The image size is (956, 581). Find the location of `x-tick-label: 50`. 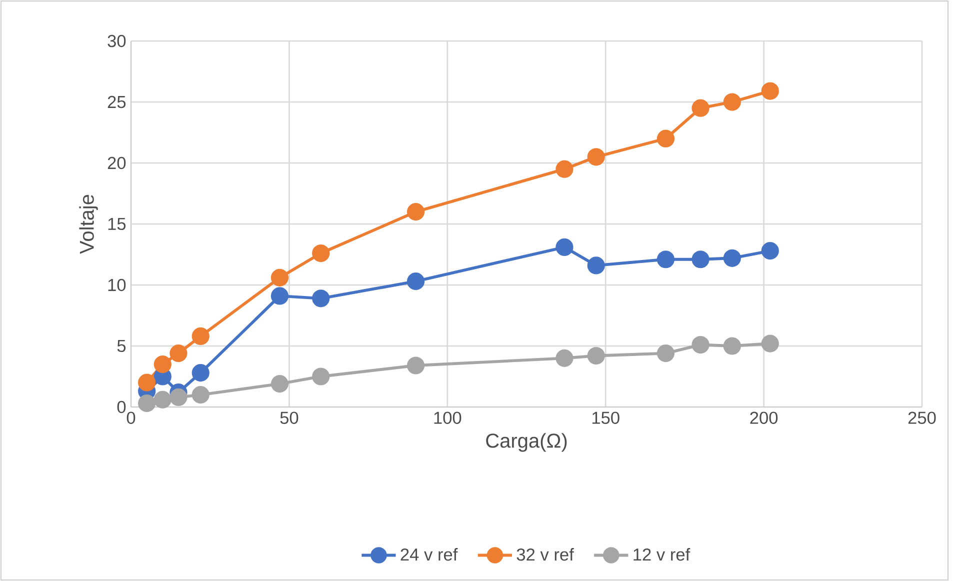

x-tick-label: 50 is located at coordinates (289, 418).